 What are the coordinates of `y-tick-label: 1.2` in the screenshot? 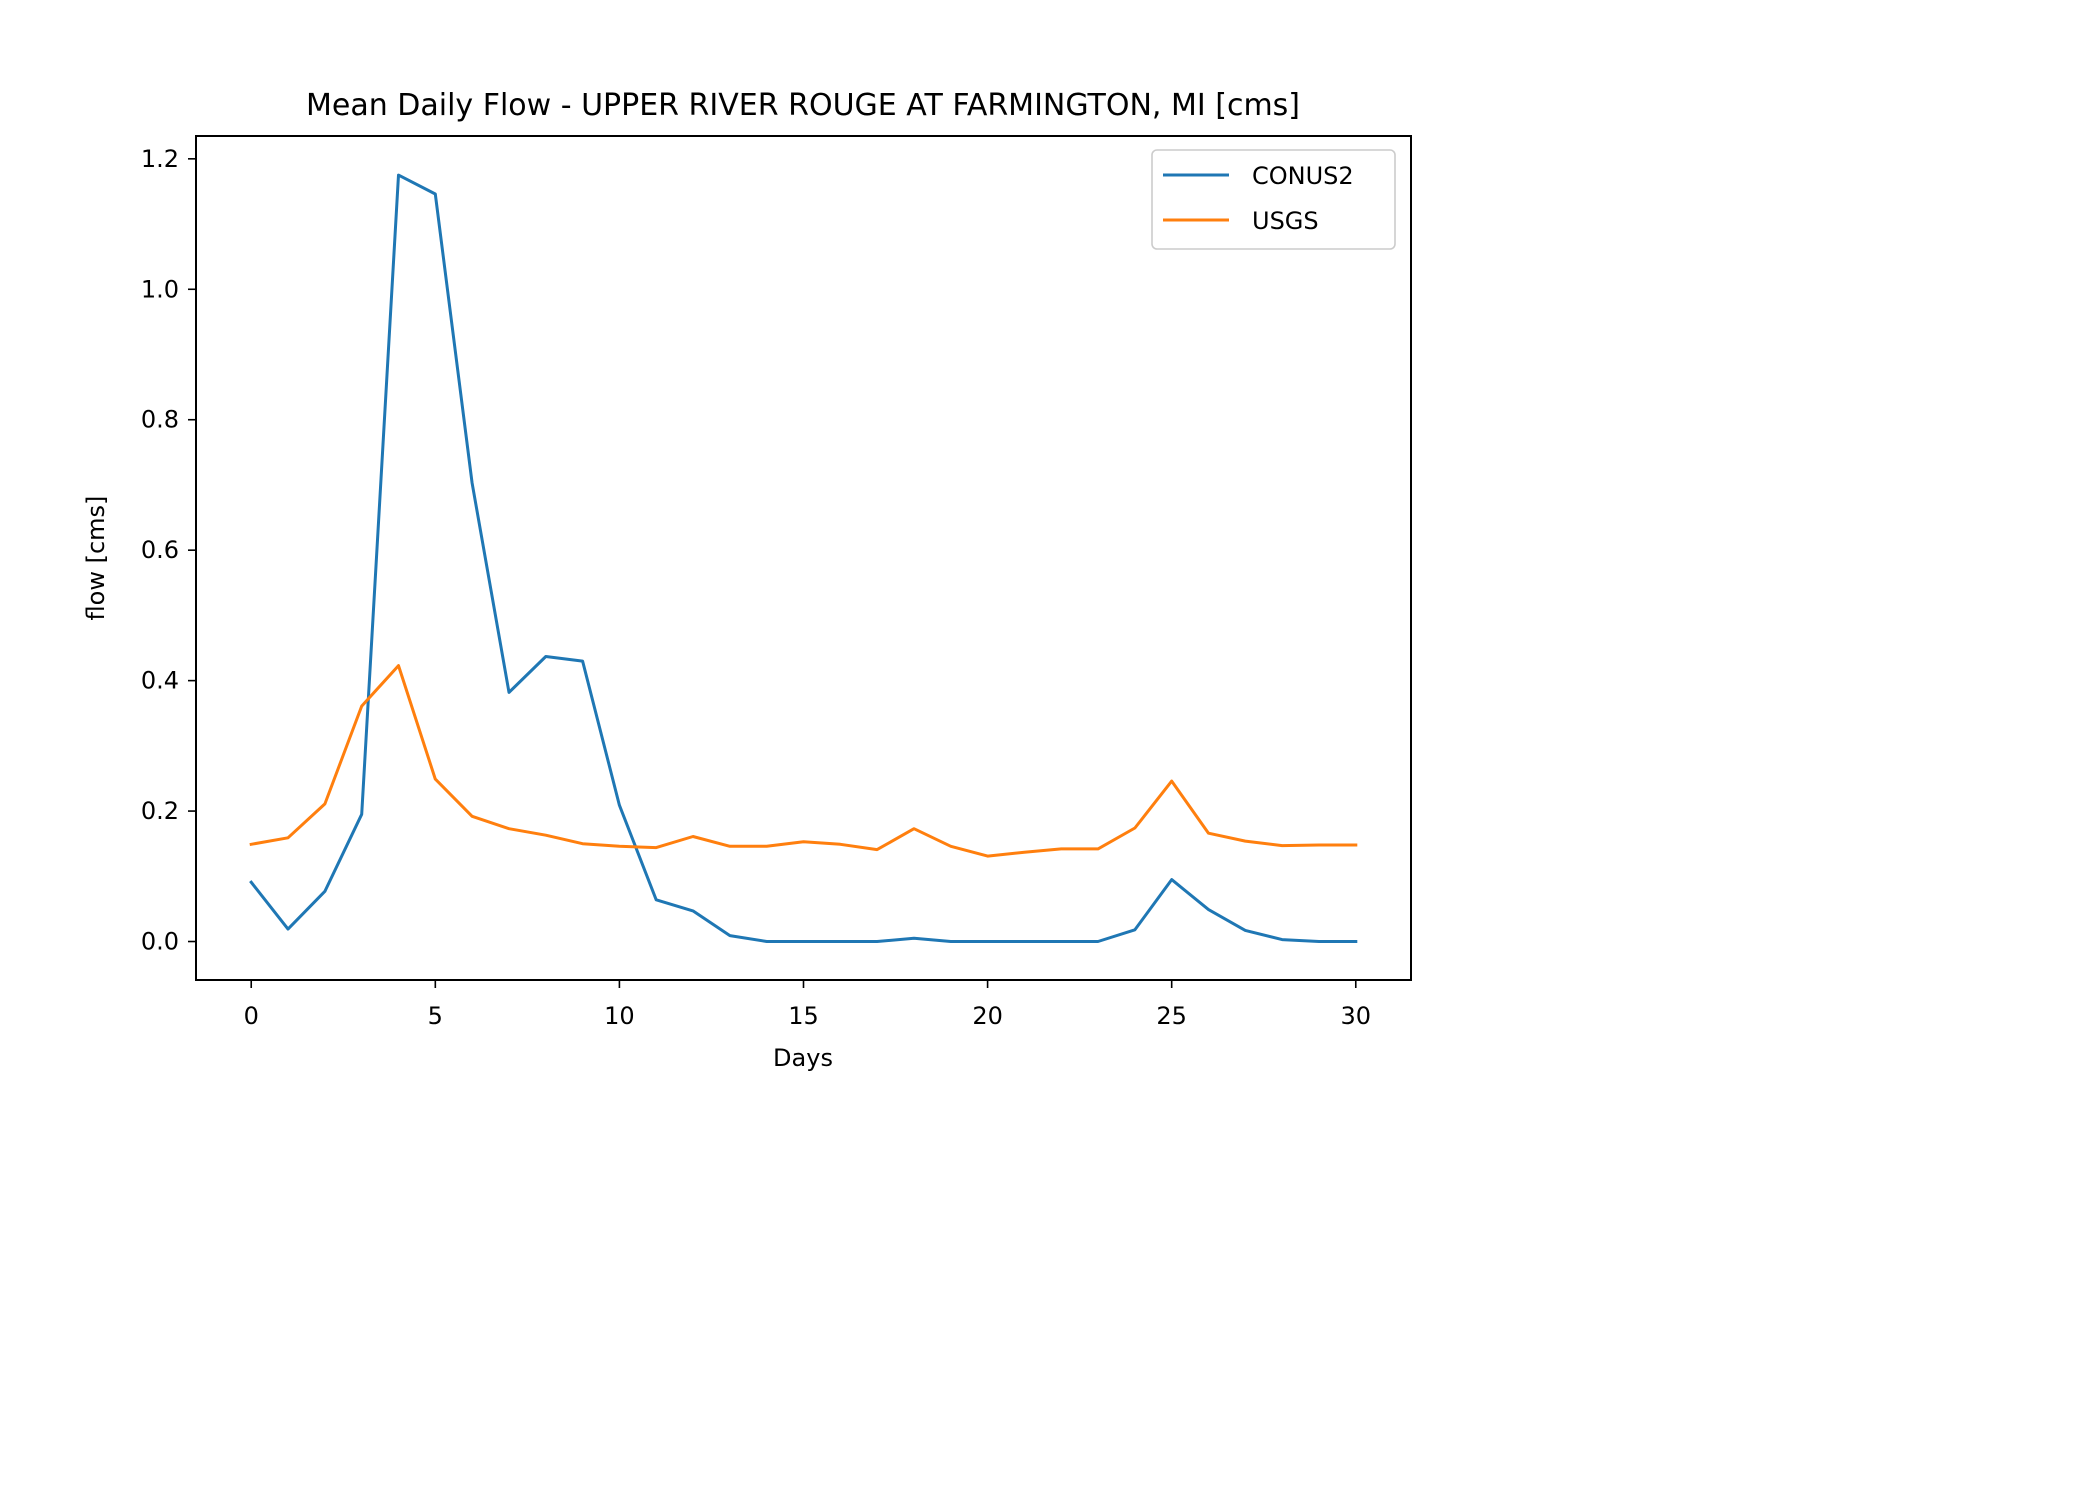 It's located at (160, 159).